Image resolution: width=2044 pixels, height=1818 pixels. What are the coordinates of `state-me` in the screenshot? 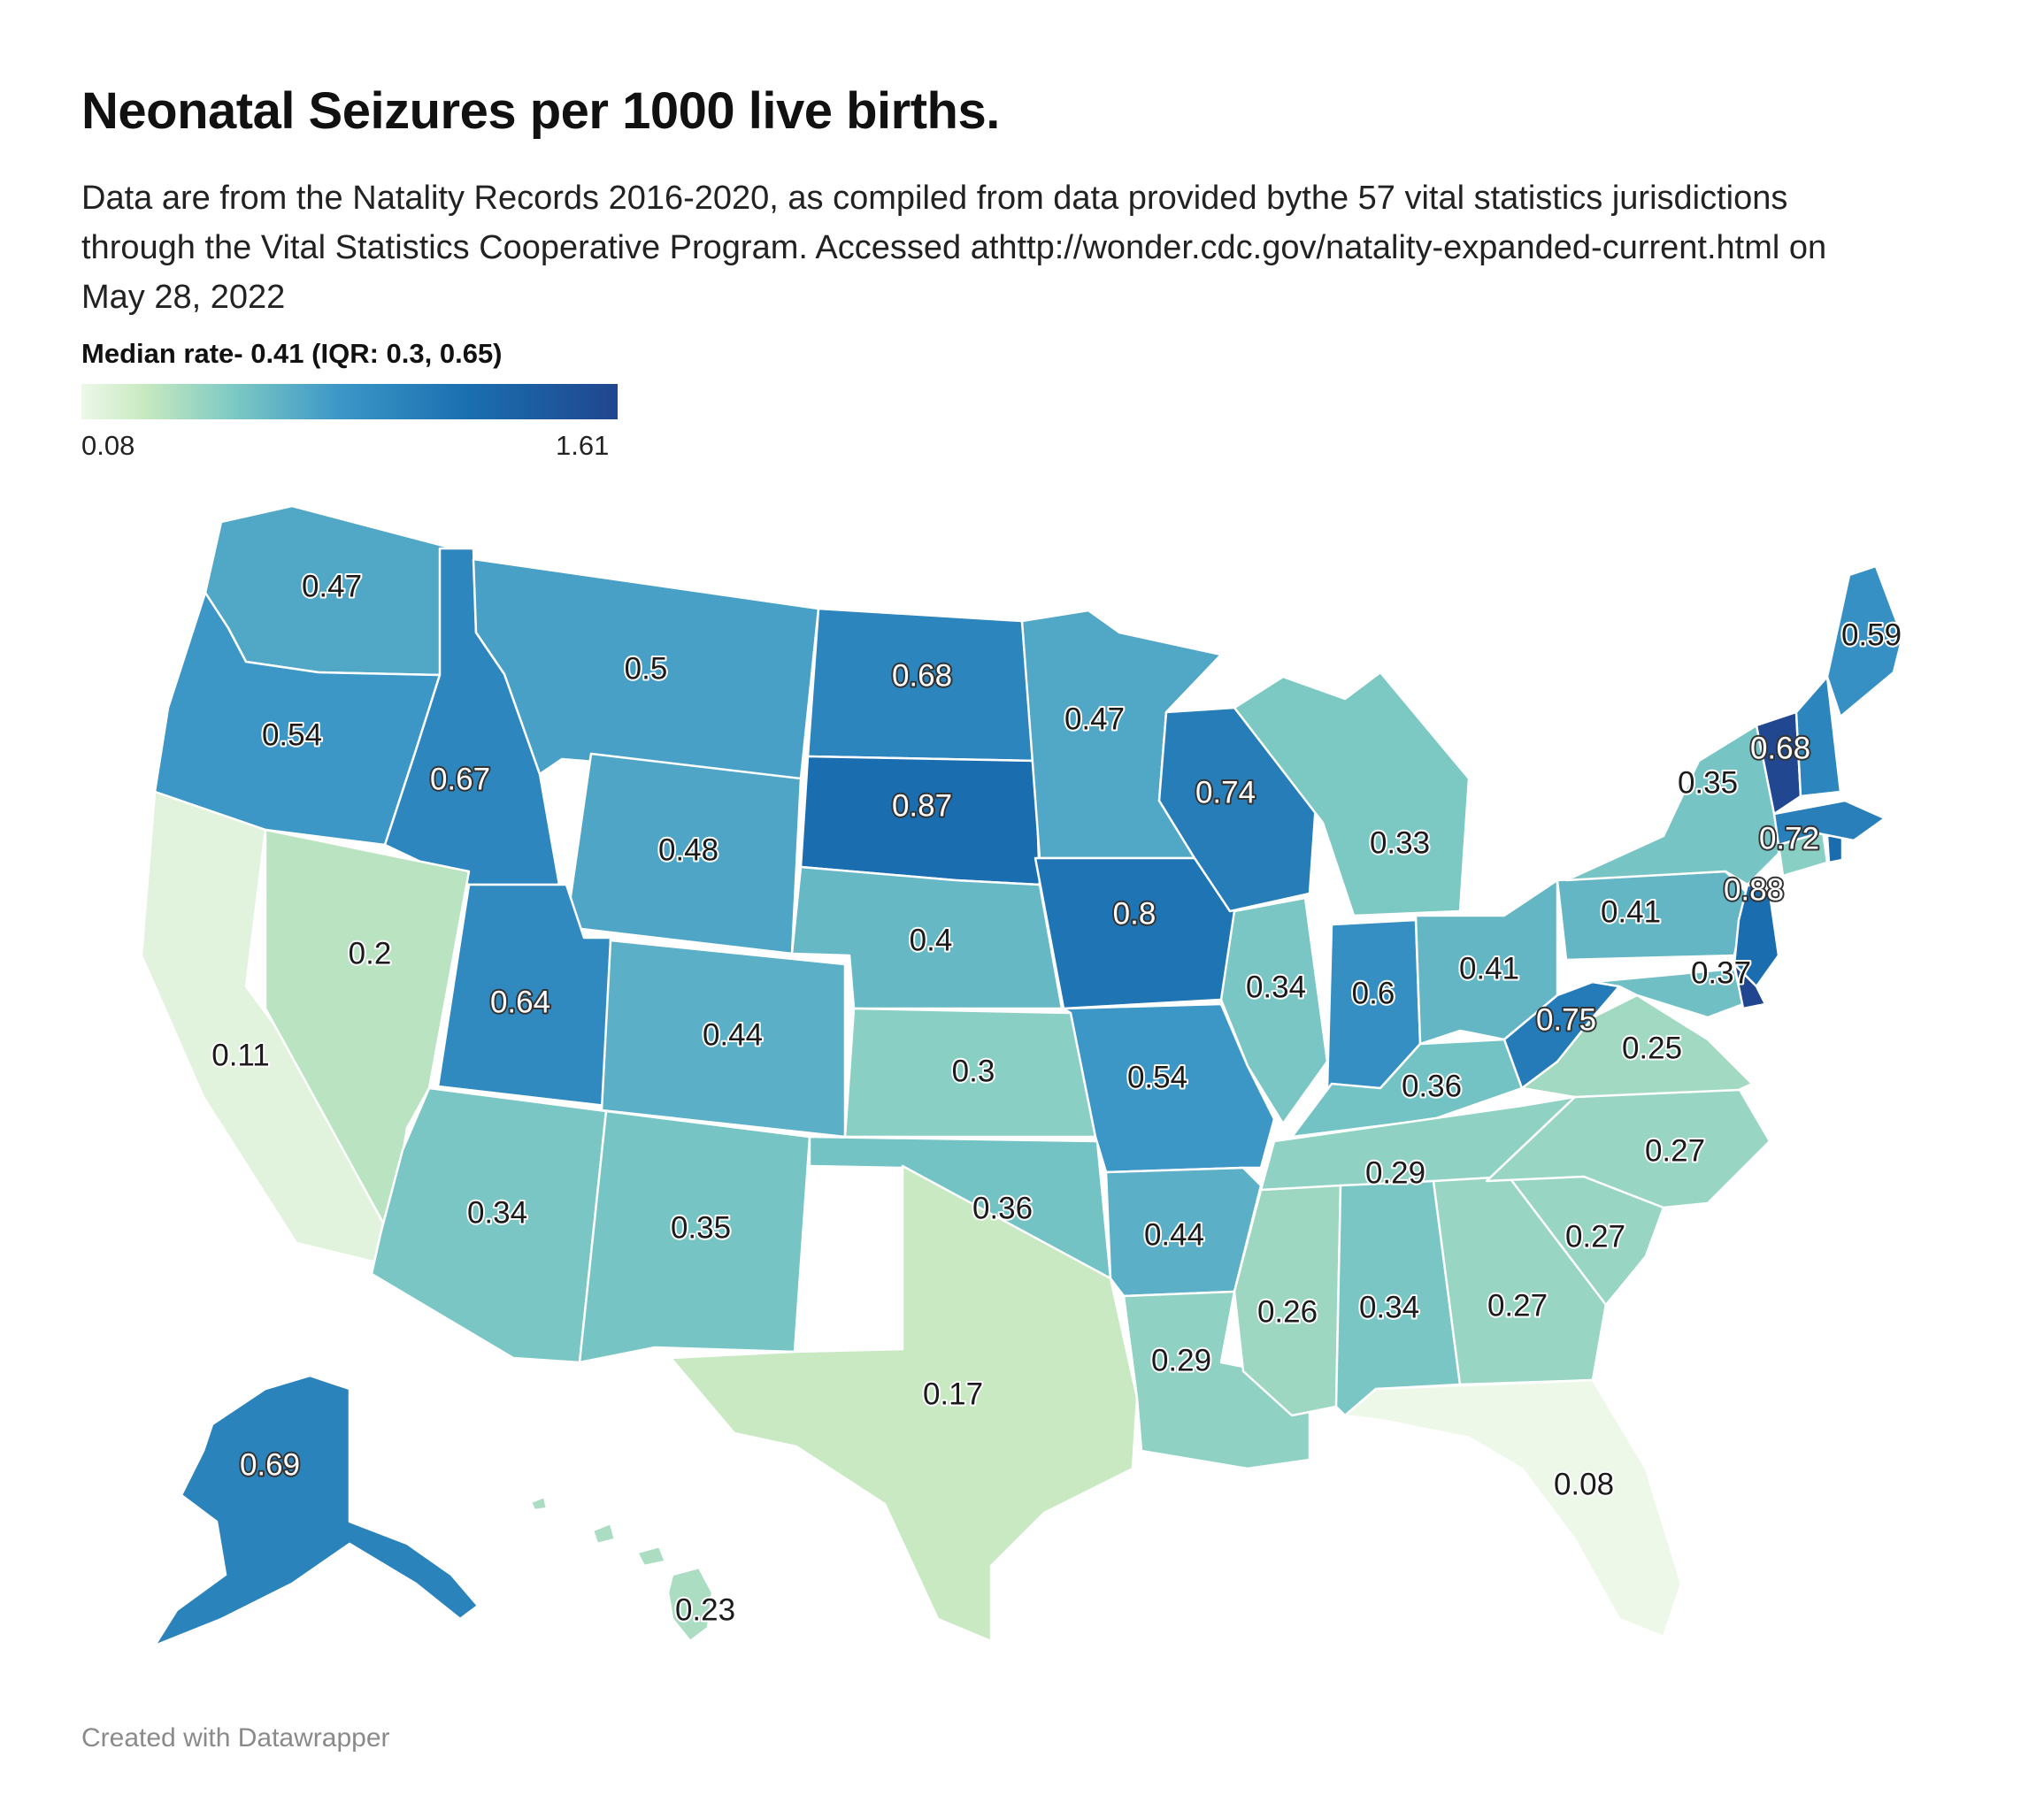 It's located at (1865, 641).